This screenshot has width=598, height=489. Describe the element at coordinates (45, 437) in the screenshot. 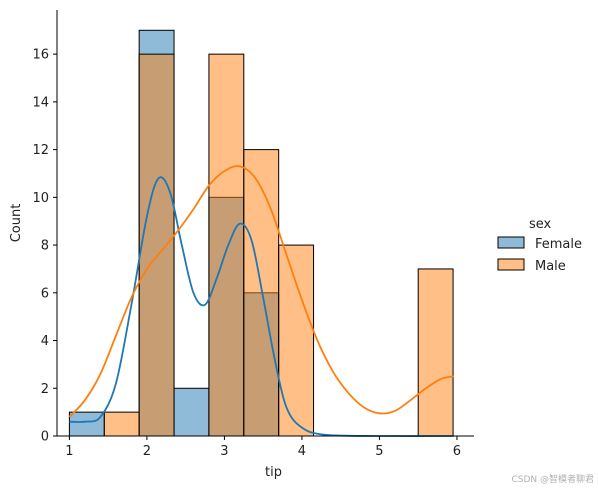

I see `y-tick-label: 0` at that location.